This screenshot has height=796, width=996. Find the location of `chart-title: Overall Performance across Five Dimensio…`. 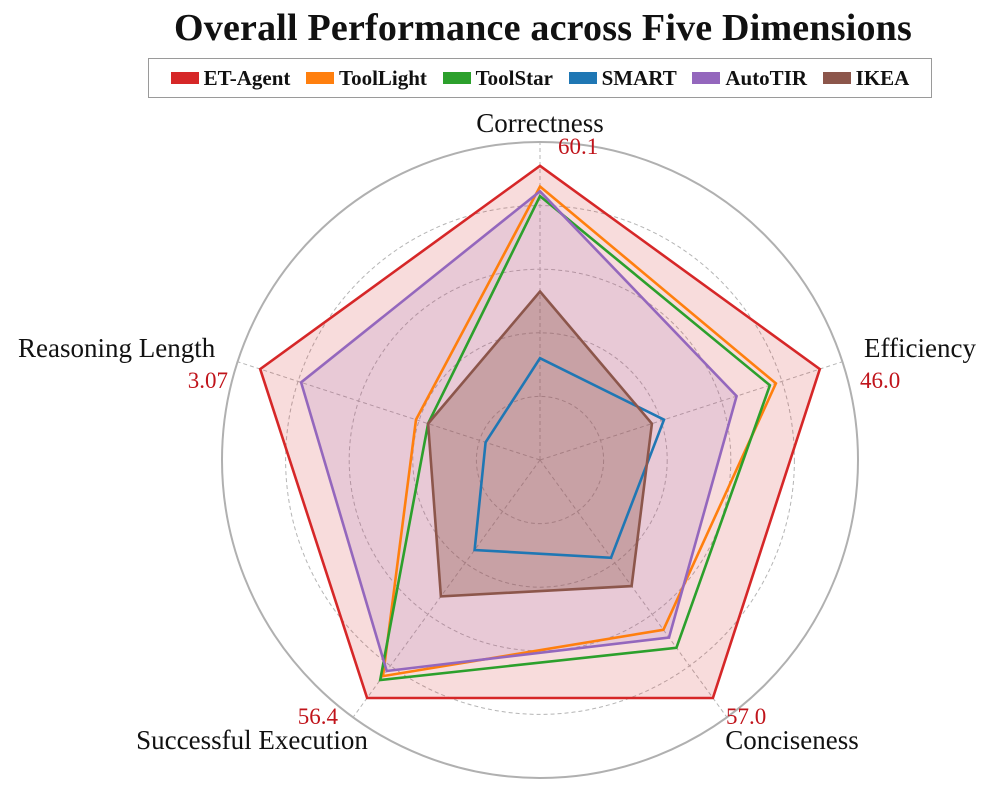

chart-title: Overall Performance across Five Dimensio… is located at coordinates (543, 28).